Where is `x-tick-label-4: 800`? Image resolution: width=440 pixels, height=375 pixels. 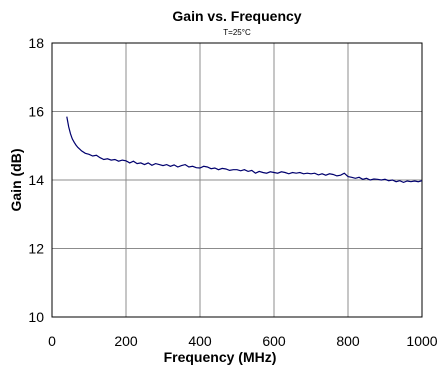
x-tick-label-4: 800 is located at coordinates (348, 341).